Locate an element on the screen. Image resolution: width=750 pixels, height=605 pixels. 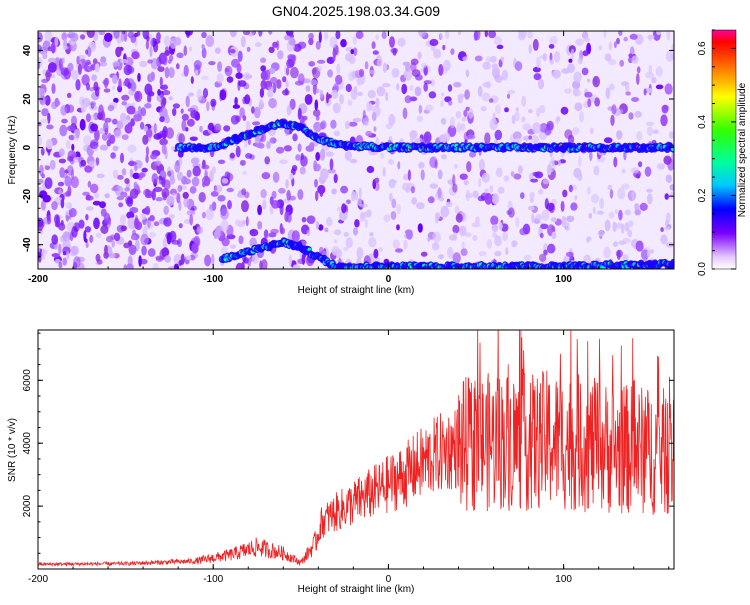
y-tick-label: 20 is located at coordinates (27, 99).